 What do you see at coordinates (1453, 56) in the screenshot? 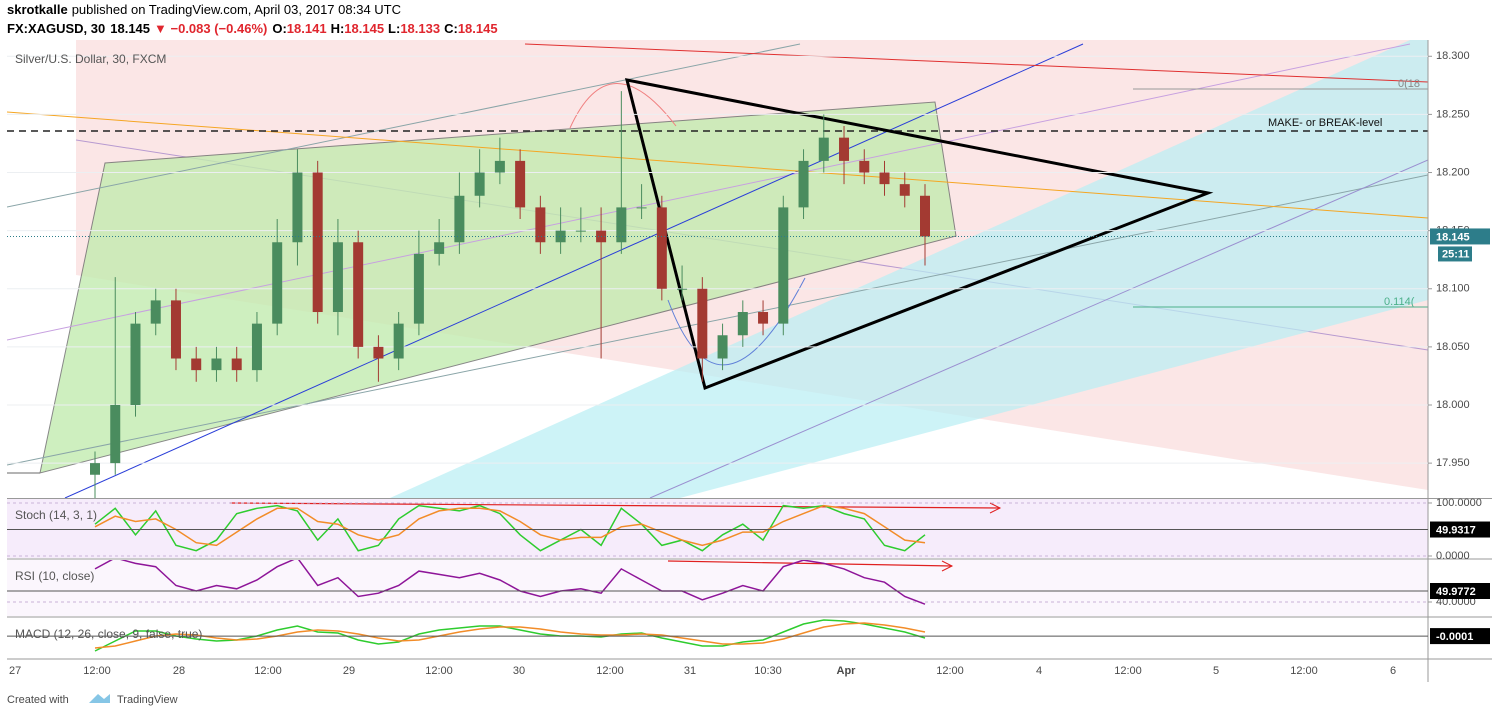
I see `y-tick-label: 18.300` at bounding box center [1453, 56].